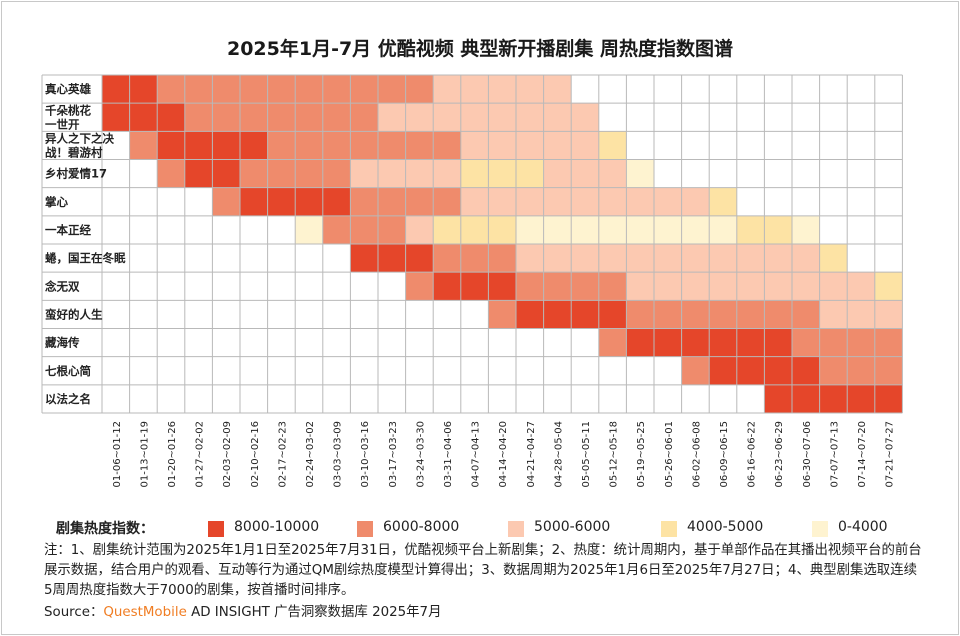 The height and width of the screenshot is (636, 960). What do you see at coordinates (365, 454) in the screenshot?
I see `column-label: 03-10~03-16` at bounding box center [365, 454].